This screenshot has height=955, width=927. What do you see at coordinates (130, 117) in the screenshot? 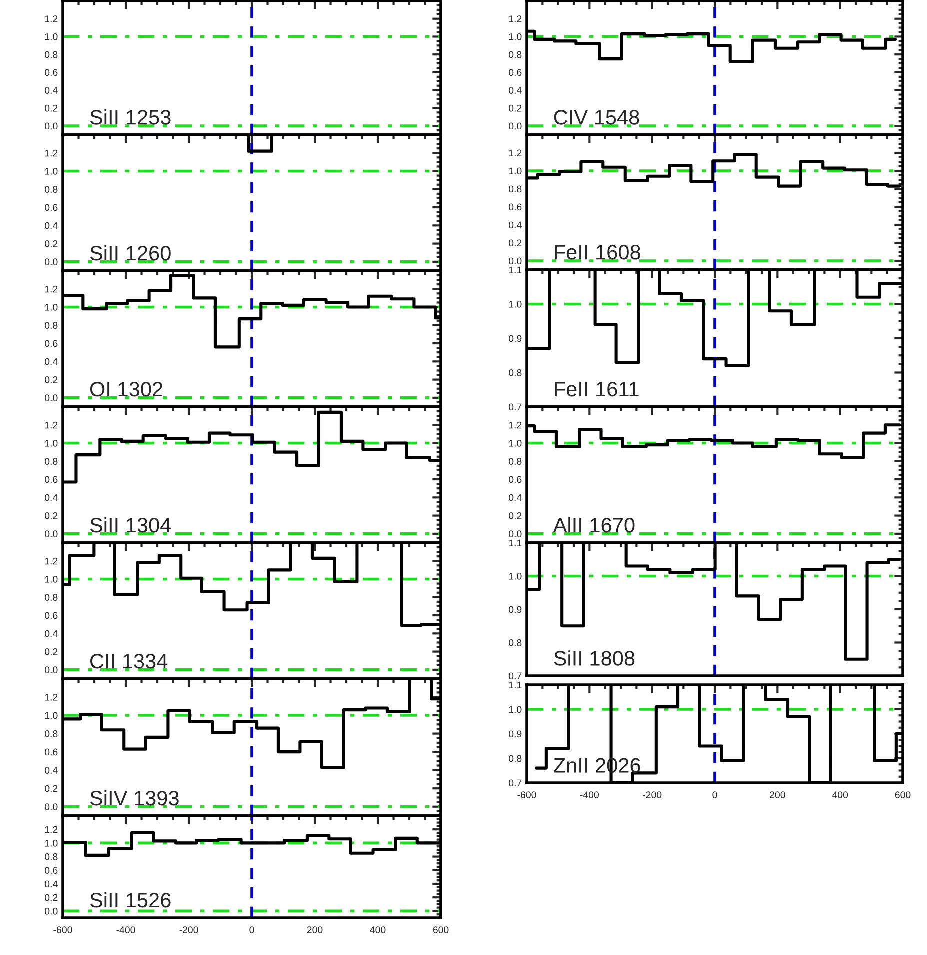
I see `annotation: SiII 1253` at bounding box center [130, 117].